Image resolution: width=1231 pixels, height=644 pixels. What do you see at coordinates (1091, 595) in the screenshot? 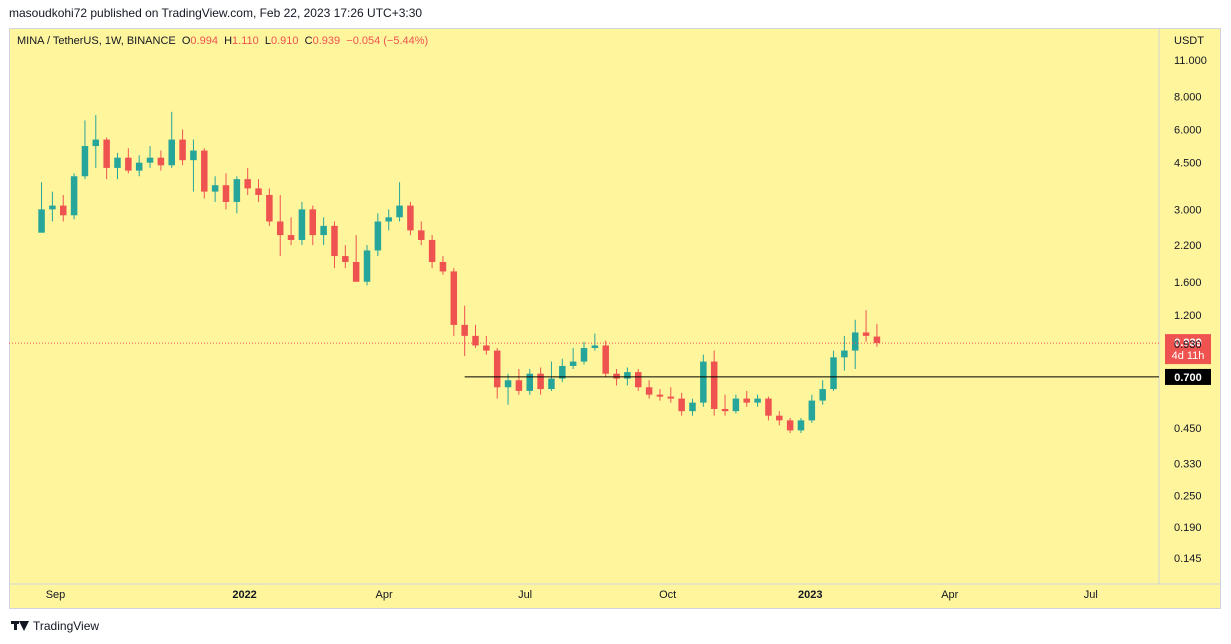
I see `x-tick-label: Jul` at bounding box center [1091, 595].